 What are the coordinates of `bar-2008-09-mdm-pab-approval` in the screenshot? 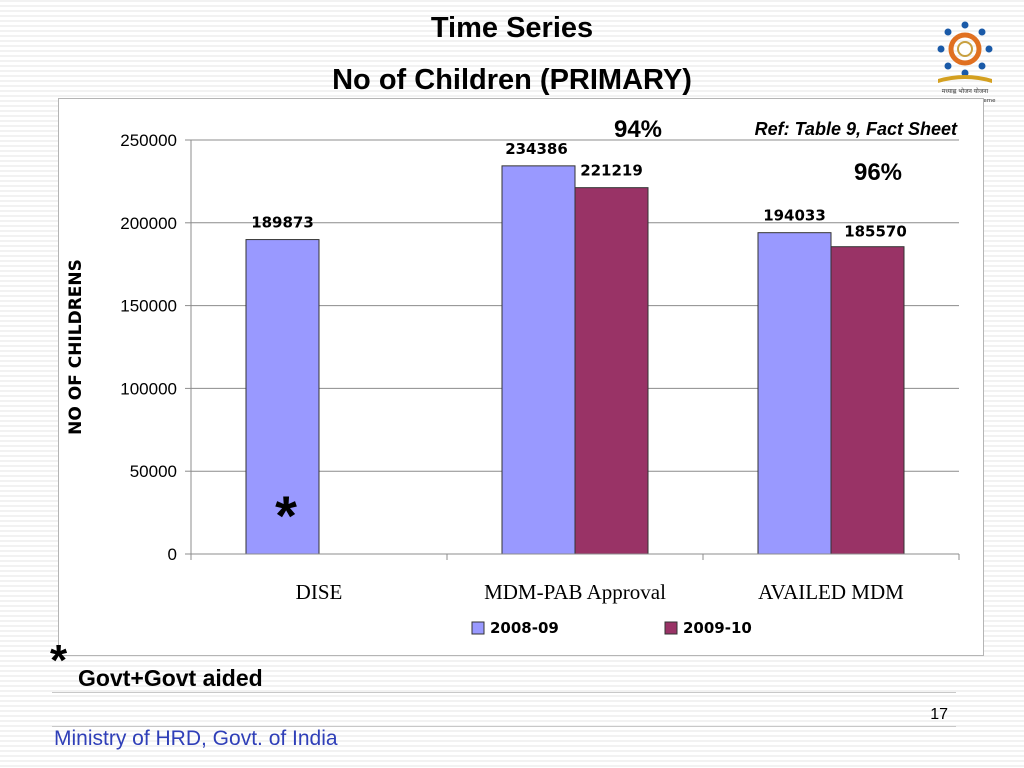 It's located at (538, 360).